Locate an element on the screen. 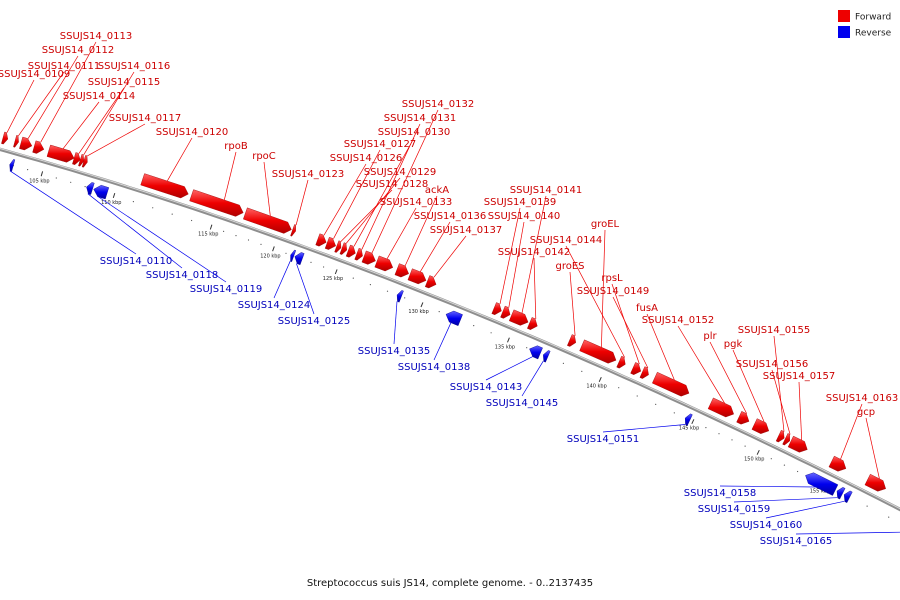 The height and width of the screenshot is (600, 900). gene-rpob is located at coordinates (216, 203).